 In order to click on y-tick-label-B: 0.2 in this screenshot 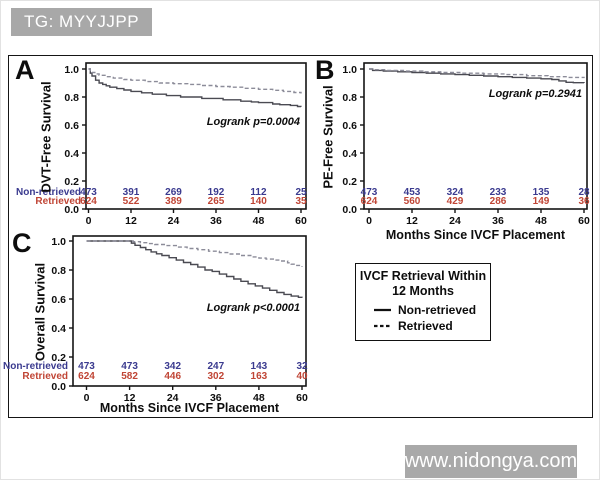, I will do `click(349, 182)`.